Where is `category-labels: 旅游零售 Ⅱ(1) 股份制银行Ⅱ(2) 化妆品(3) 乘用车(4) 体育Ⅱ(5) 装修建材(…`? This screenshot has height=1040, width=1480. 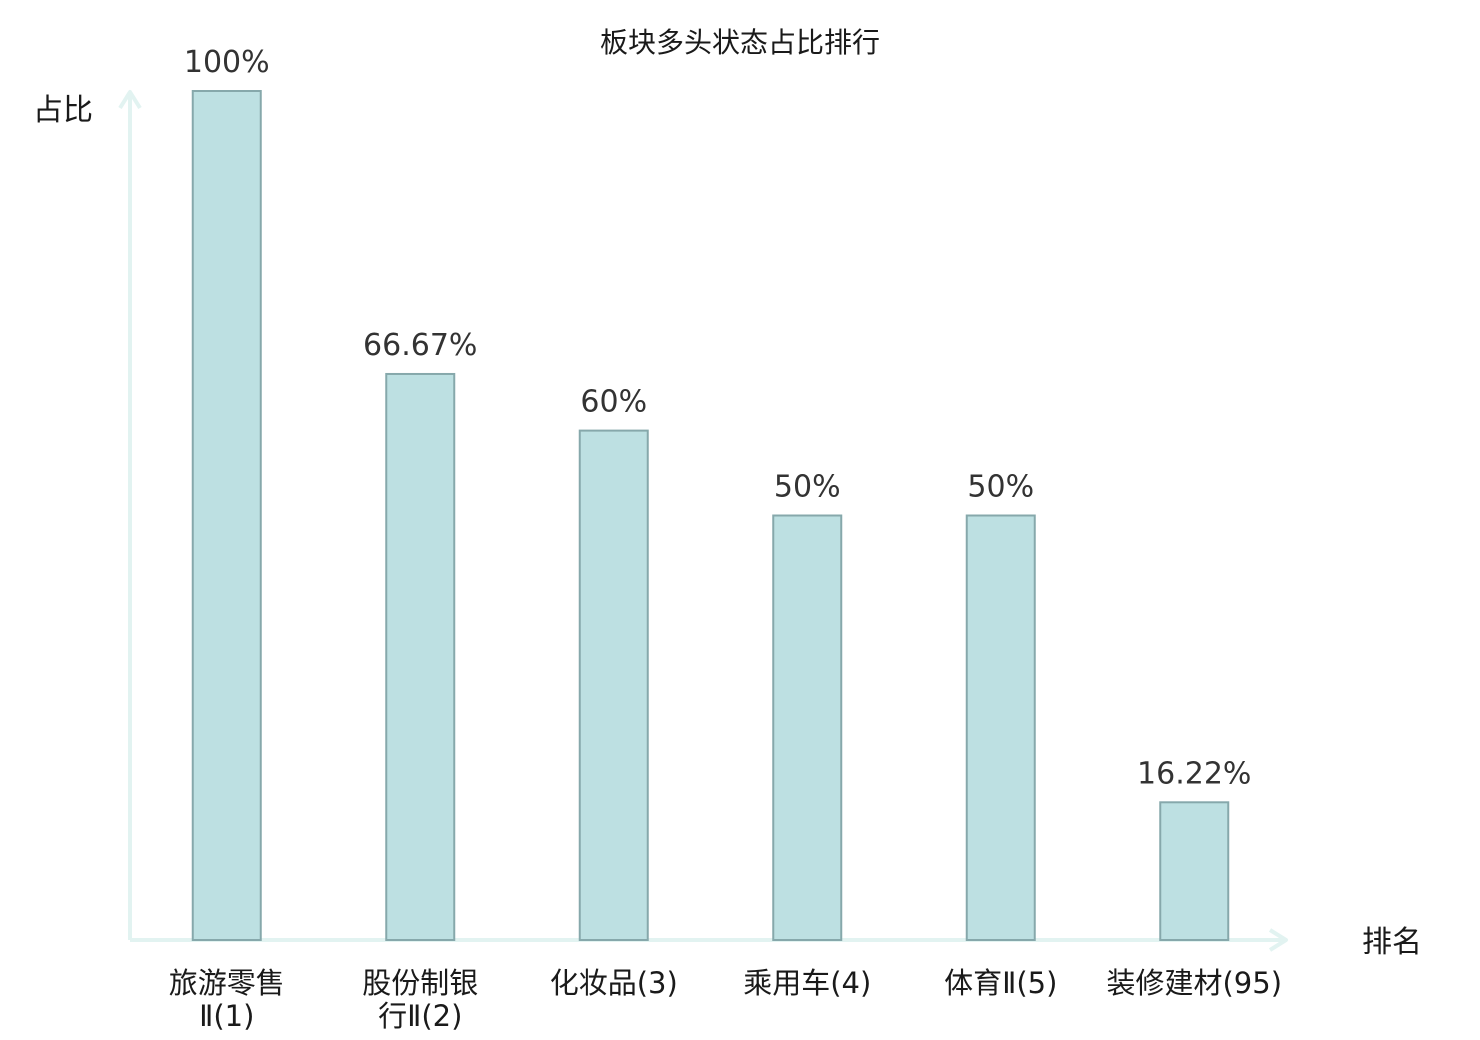 category-labels: 旅游零售 Ⅱ(1) 股份制银行Ⅱ(2) 化妆品(3) 乘用车(4) 体育Ⅱ(5) 装修建材(… is located at coordinates (725, 999).